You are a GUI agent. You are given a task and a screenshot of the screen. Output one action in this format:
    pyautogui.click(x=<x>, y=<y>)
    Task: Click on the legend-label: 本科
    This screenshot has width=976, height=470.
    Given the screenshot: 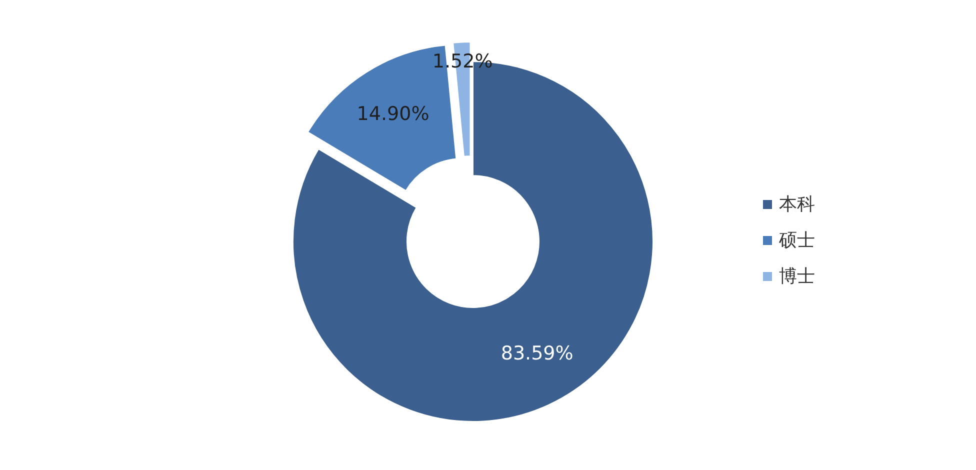 What is the action you would take?
    pyautogui.click(x=797, y=204)
    